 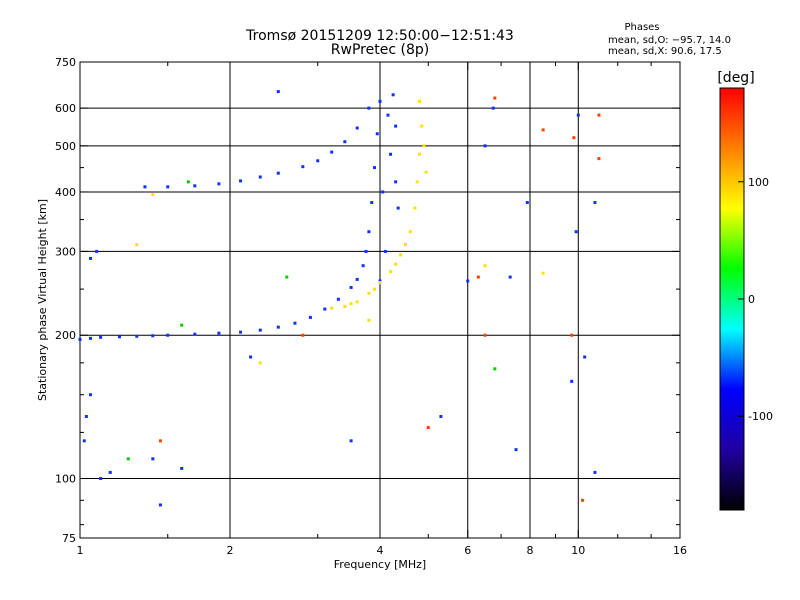 What do you see at coordinates (65, 335) in the screenshot?
I see `y-tick-label: 200` at bounding box center [65, 335].